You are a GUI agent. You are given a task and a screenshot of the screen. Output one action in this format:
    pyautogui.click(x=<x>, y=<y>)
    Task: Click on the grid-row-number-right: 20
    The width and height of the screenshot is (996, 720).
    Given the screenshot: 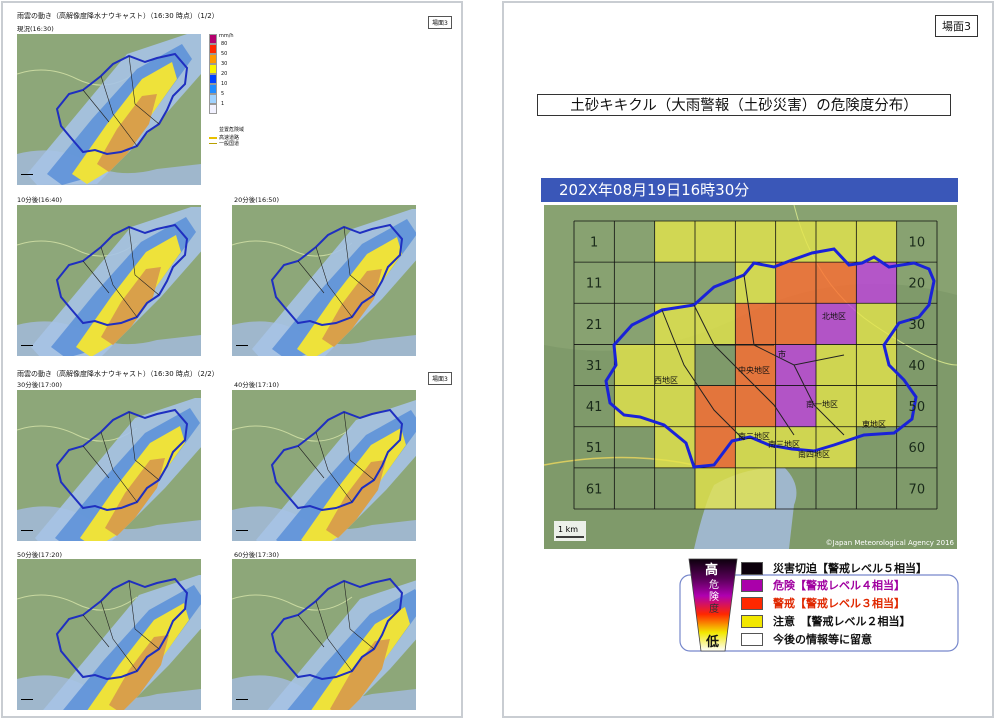 What is the action you would take?
    pyautogui.click(x=917, y=284)
    